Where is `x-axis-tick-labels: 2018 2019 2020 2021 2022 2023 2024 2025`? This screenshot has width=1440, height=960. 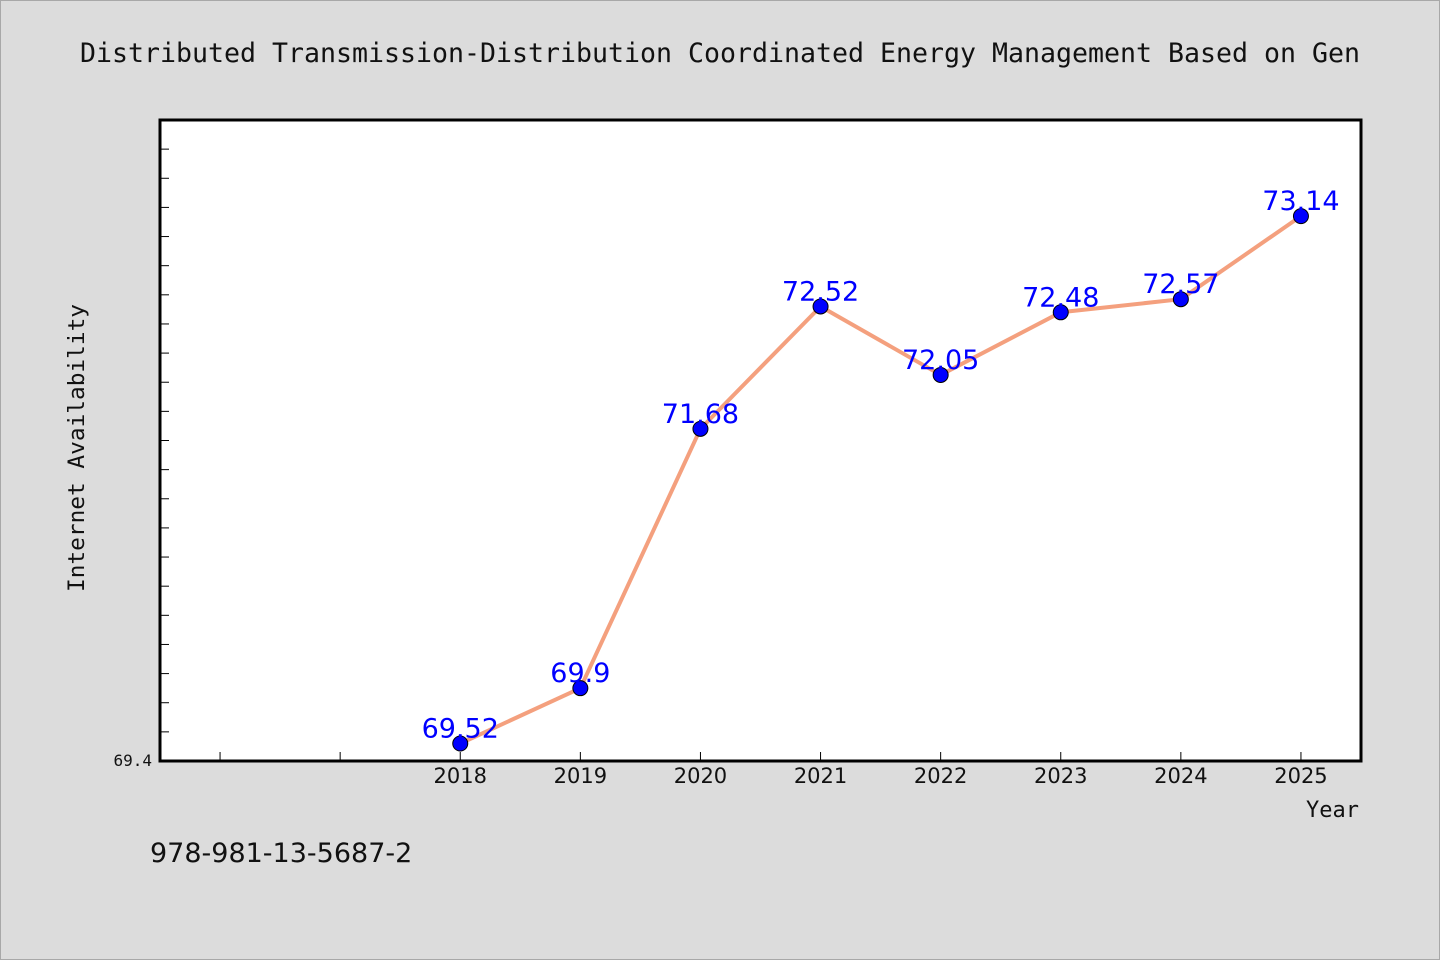 x-axis-tick-labels: 2018 2019 2020 2021 2022 2023 2024 2025 is located at coordinates (881, 776).